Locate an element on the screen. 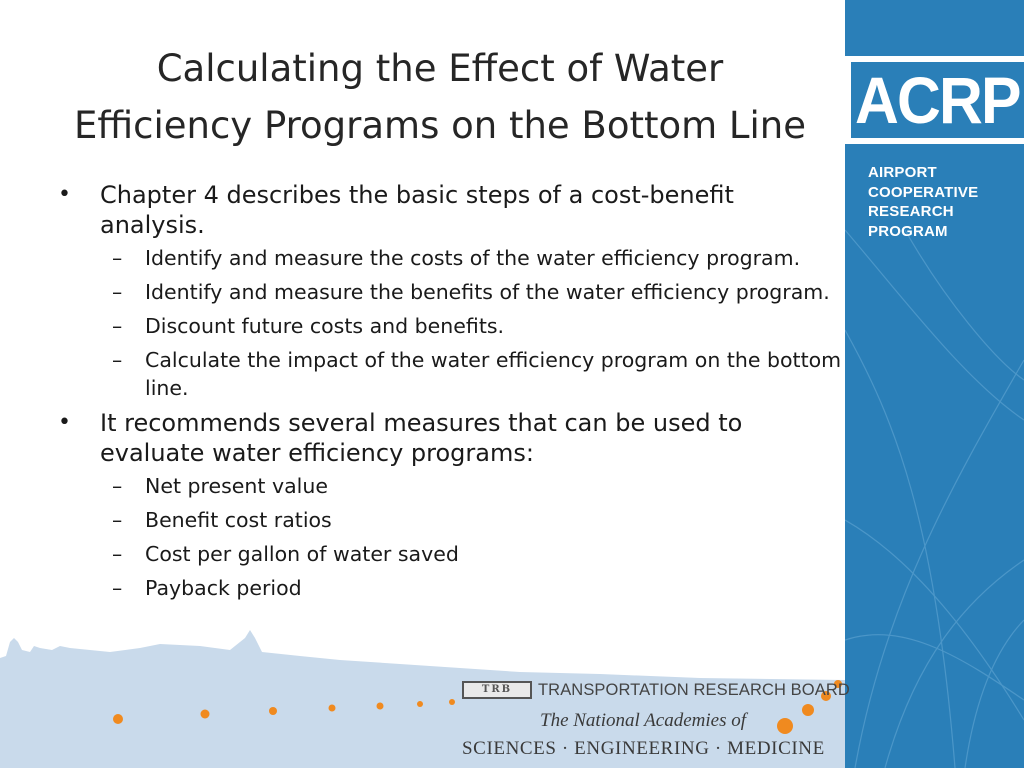 Image resolution: width=1024 pixels, height=768 pixels. trb-logo: TRB TRANSPORTATION RESEARCH BOARD is located at coordinates (656, 690).